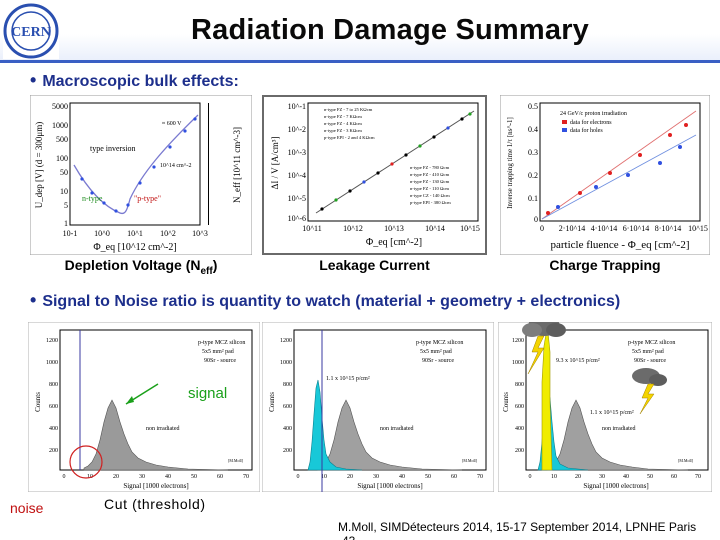 The width and height of the screenshot is (720, 540). I want to click on trapping-legend-holes: data for holes, so click(586, 130).